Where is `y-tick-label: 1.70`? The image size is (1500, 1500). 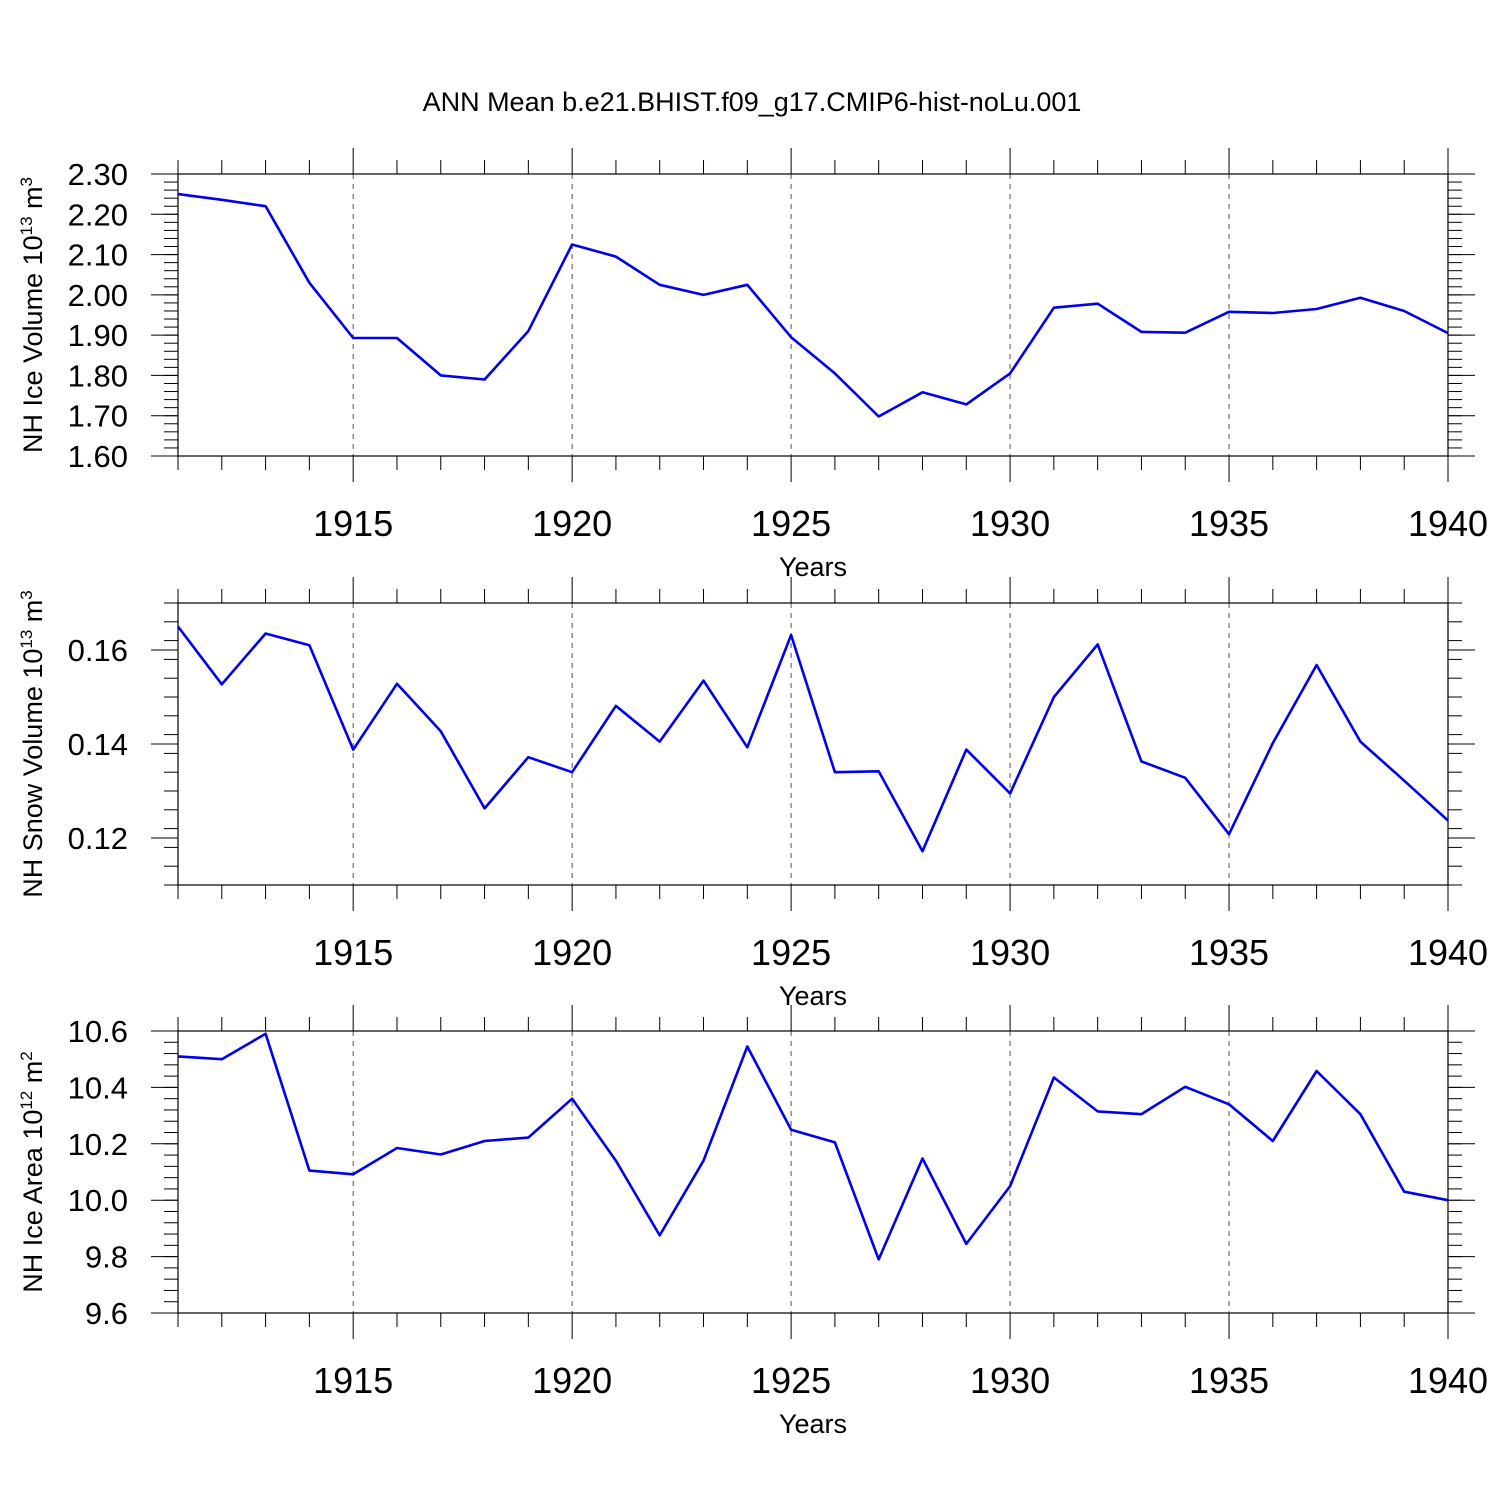 y-tick-label: 1.70 is located at coordinates (98, 416).